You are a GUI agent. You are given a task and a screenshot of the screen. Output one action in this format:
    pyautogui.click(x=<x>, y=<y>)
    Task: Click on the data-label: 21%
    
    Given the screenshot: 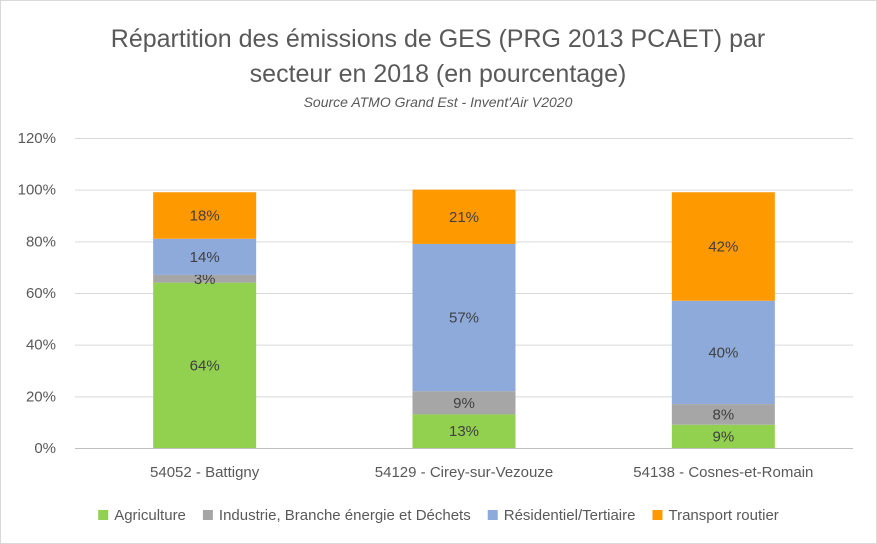 What is the action you would take?
    pyautogui.click(x=464, y=217)
    